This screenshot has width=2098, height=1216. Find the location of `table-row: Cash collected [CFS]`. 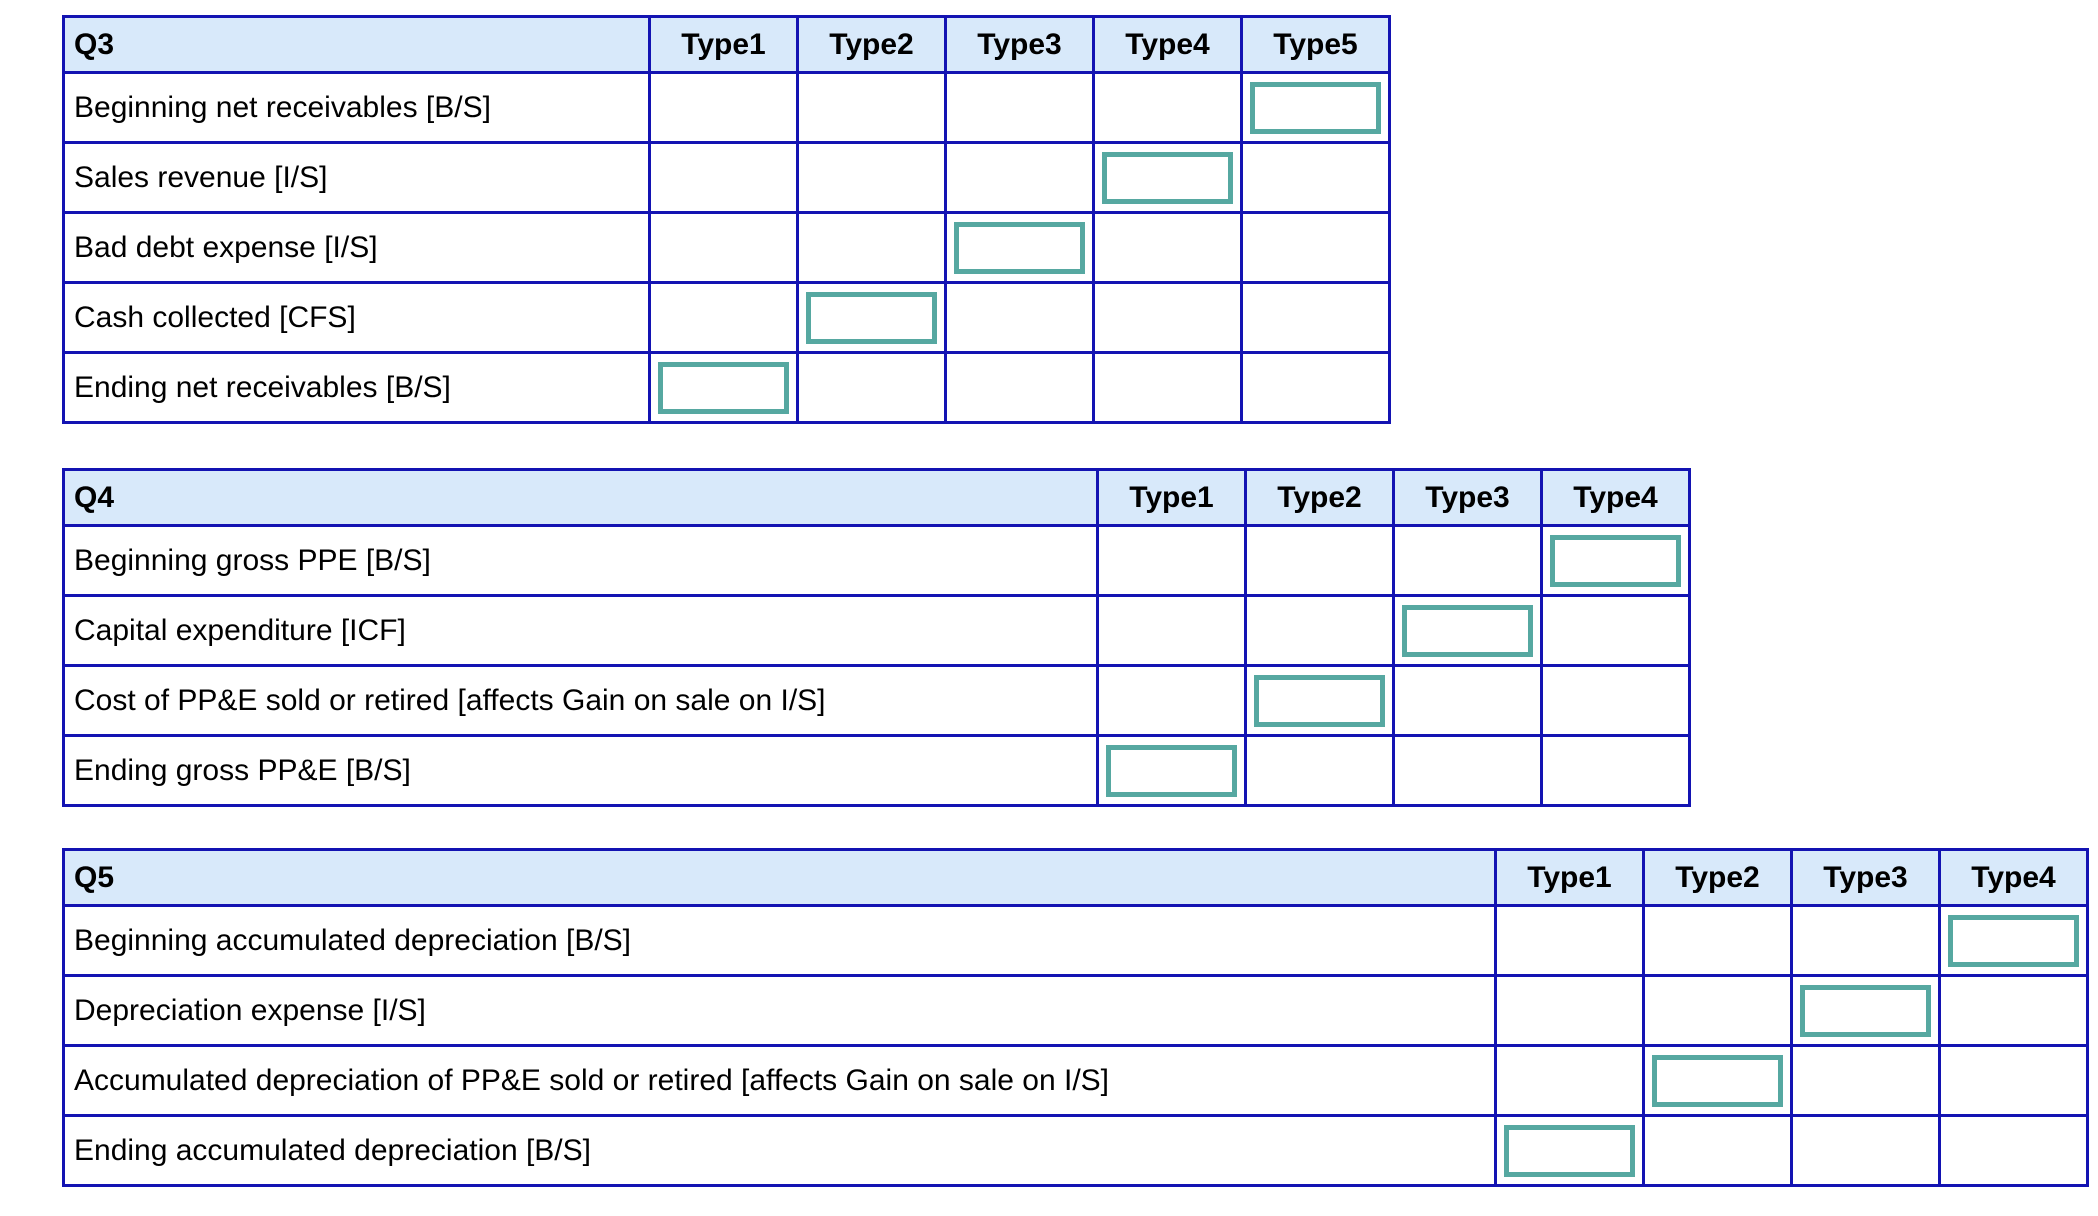

table-row: Cash collected [CFS] is located at coordinates (726, 317).